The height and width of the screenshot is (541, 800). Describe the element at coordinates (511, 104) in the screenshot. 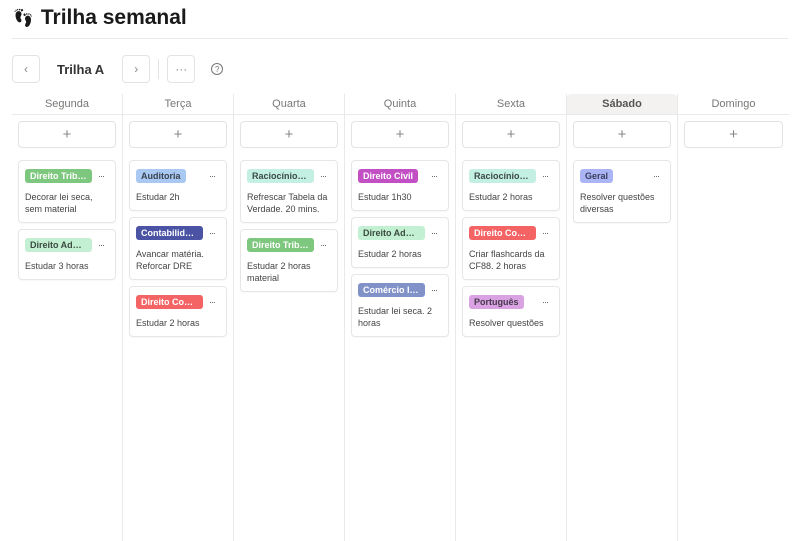

I see `day-header: Sexta` at that location.